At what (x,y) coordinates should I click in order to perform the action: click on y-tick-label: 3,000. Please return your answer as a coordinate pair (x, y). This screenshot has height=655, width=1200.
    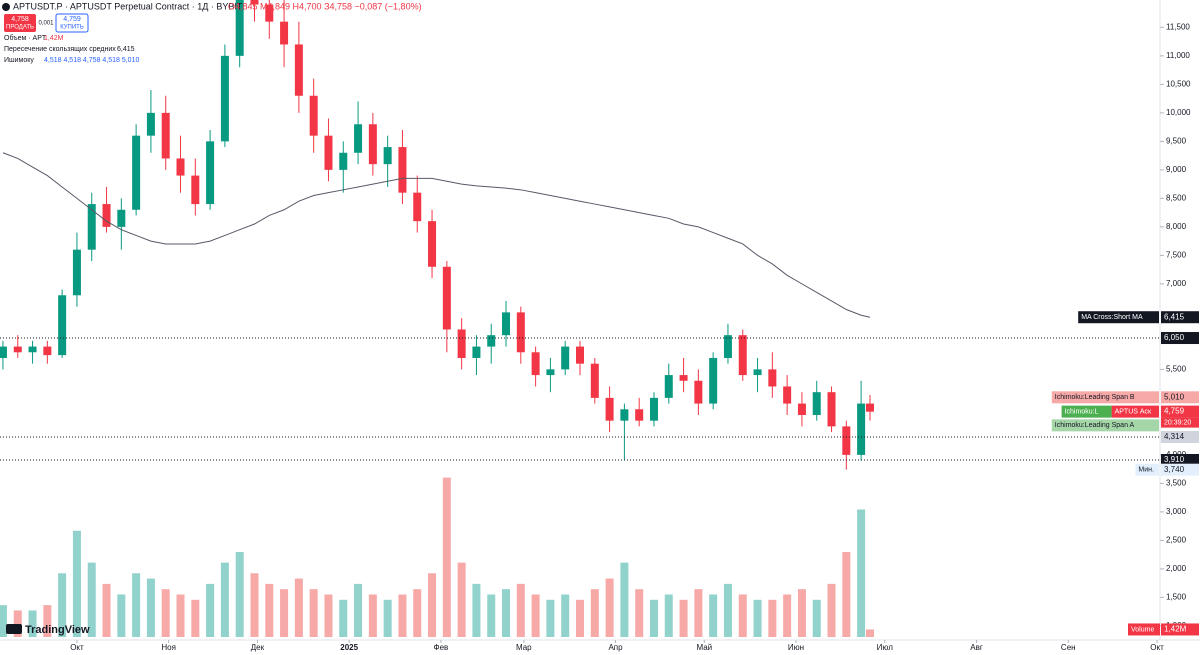
    Looking at the image, I should click on (1176, 511).